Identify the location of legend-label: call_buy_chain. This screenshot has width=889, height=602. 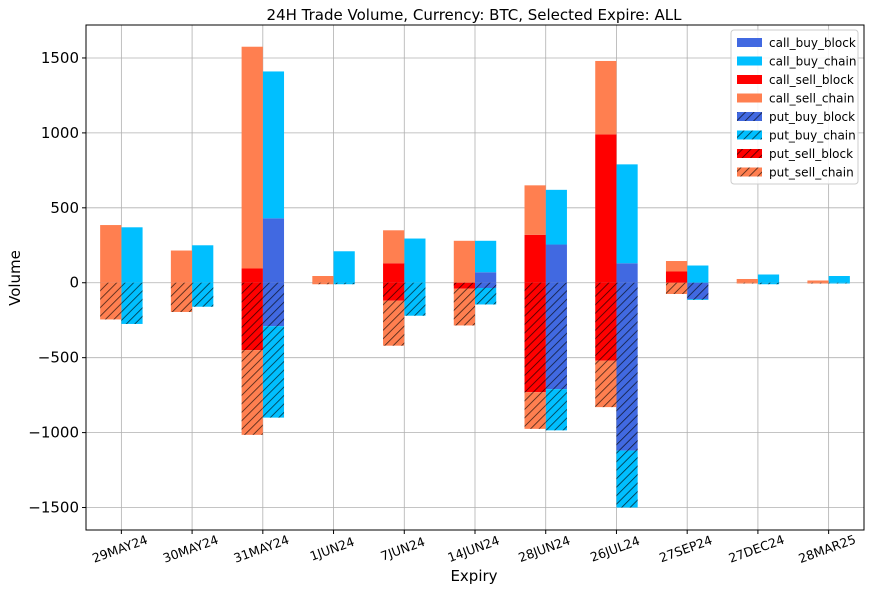
(812, 62).